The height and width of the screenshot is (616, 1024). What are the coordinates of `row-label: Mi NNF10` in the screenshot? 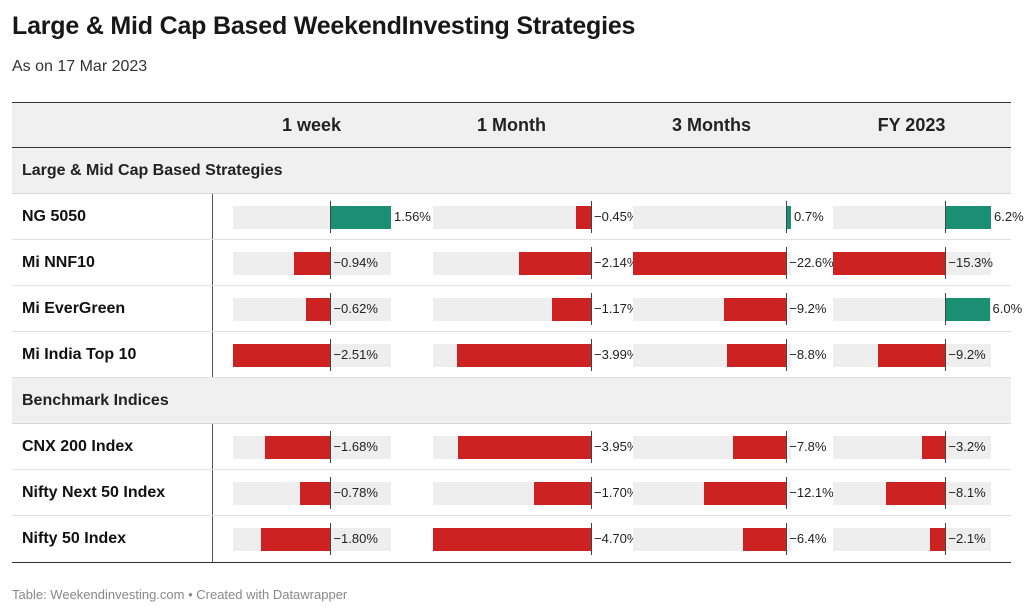 It's located at (58, 262).